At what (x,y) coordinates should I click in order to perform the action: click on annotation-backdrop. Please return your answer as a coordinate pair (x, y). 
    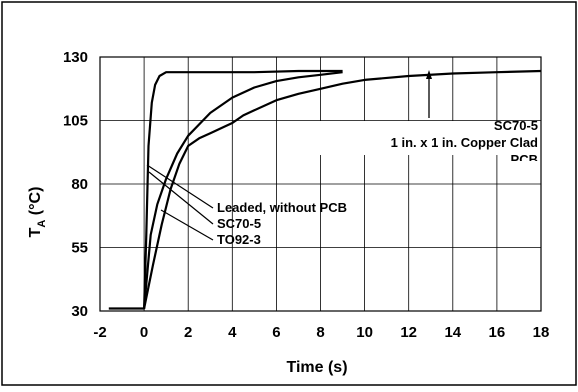
    Looking at the image, I should click on (428, 138).